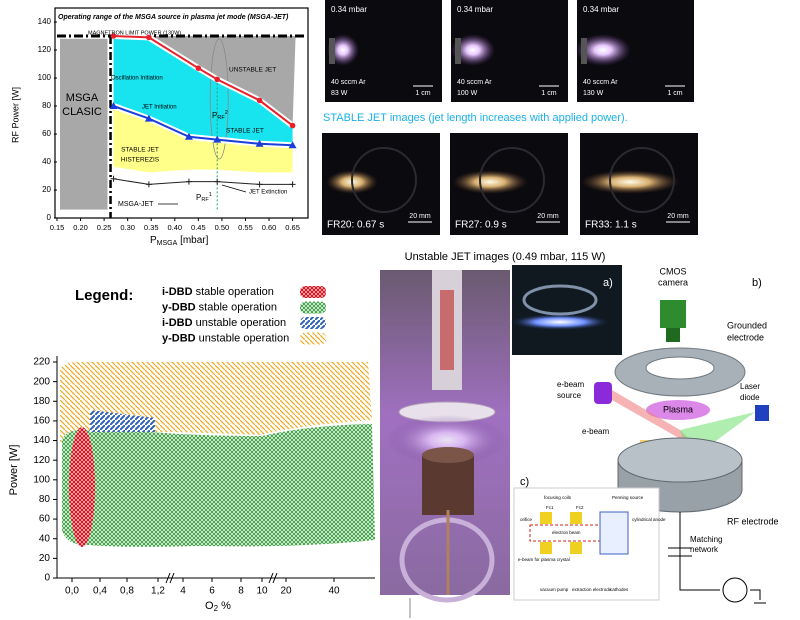 The width and height of the screenshot is (800, 620). I want to click on arrow, so click(234, 188).